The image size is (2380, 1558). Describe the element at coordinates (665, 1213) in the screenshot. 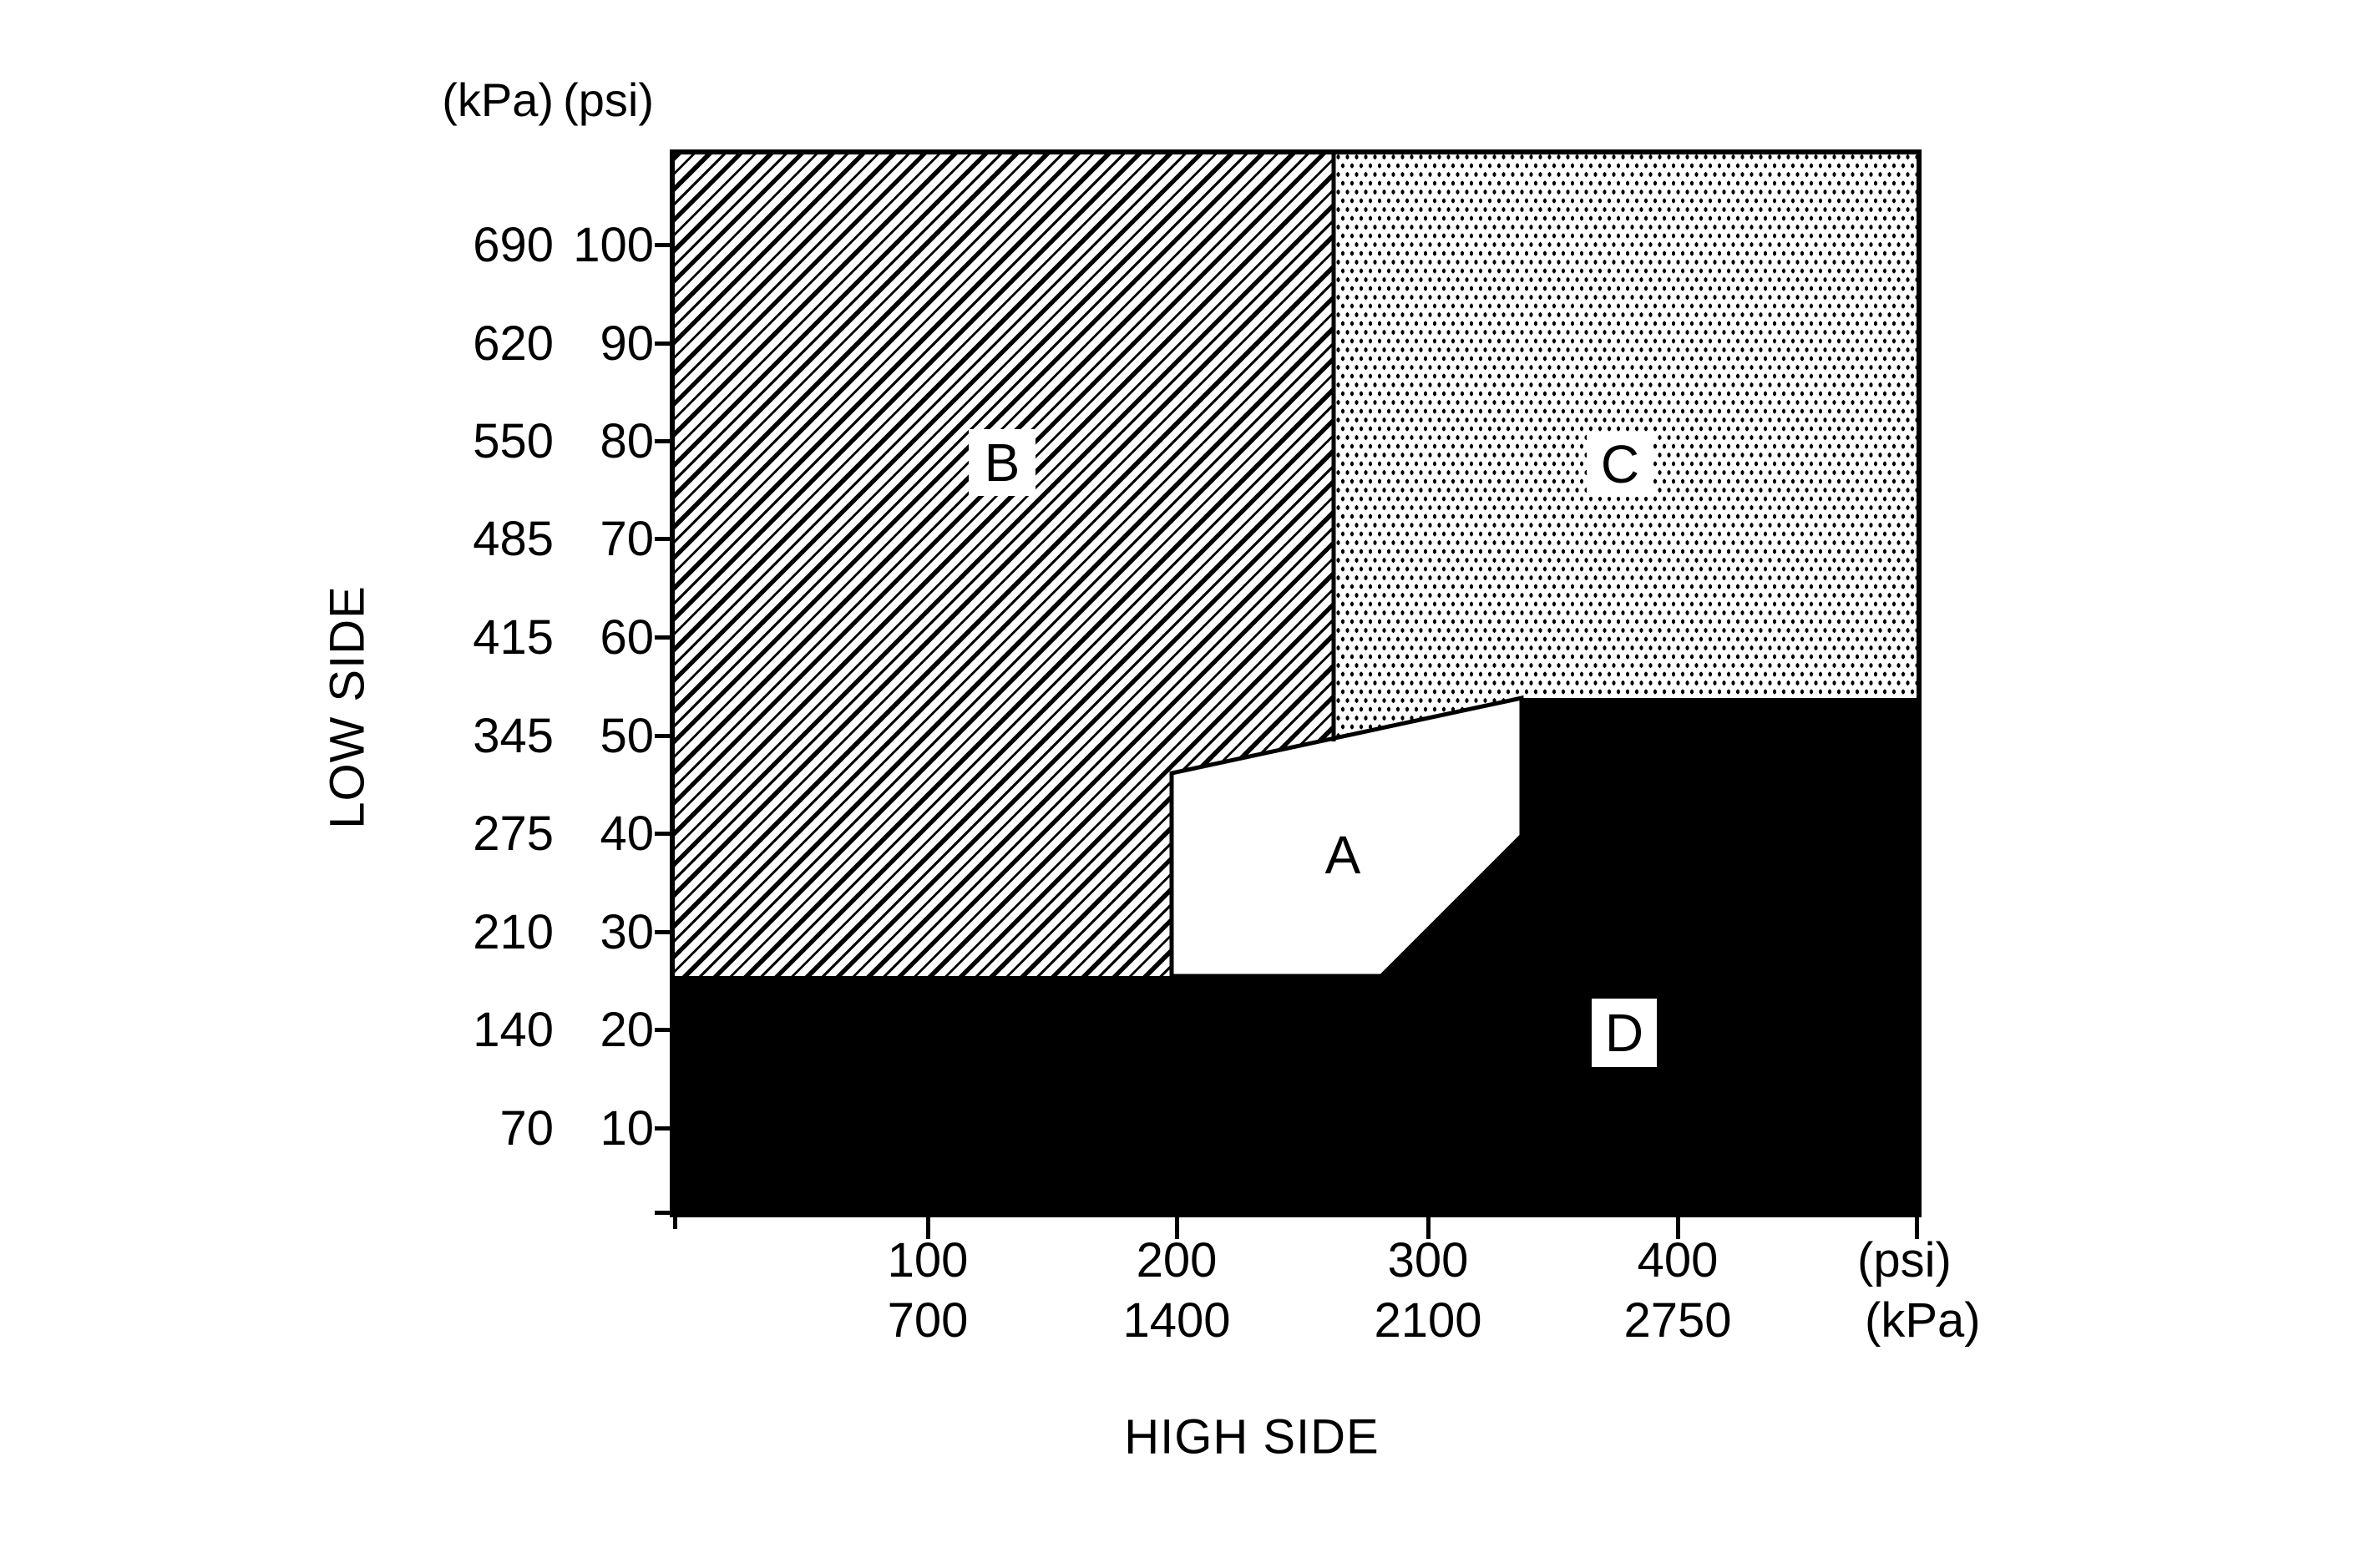

I see `y-axis-end-tick` at that location.